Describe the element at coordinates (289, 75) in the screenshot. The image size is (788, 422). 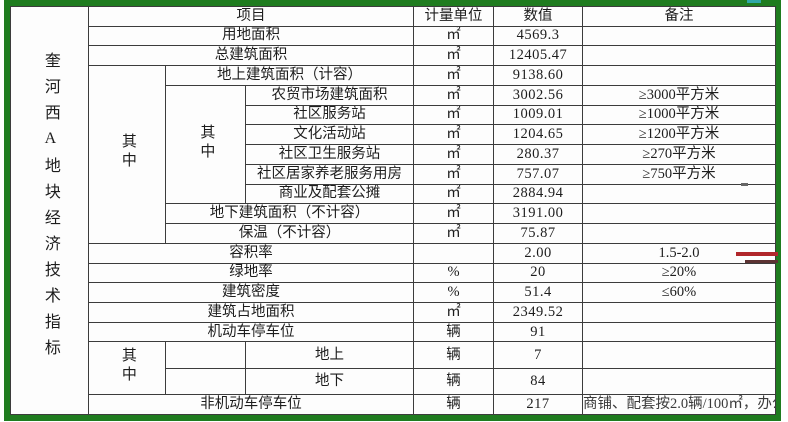
I see `item-cell: 地上建筑面积（计容）` at that location.